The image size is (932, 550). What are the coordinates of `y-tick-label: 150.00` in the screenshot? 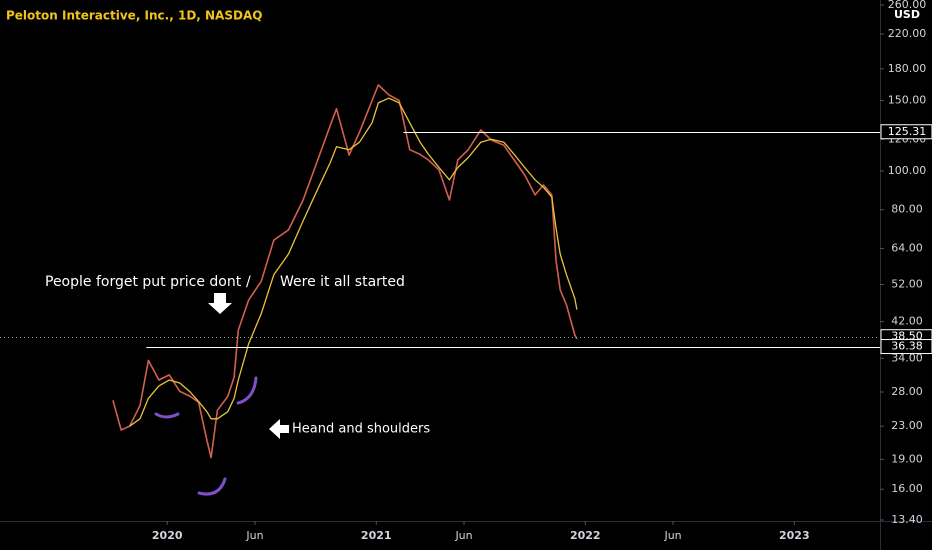 It's located at (907, 100).